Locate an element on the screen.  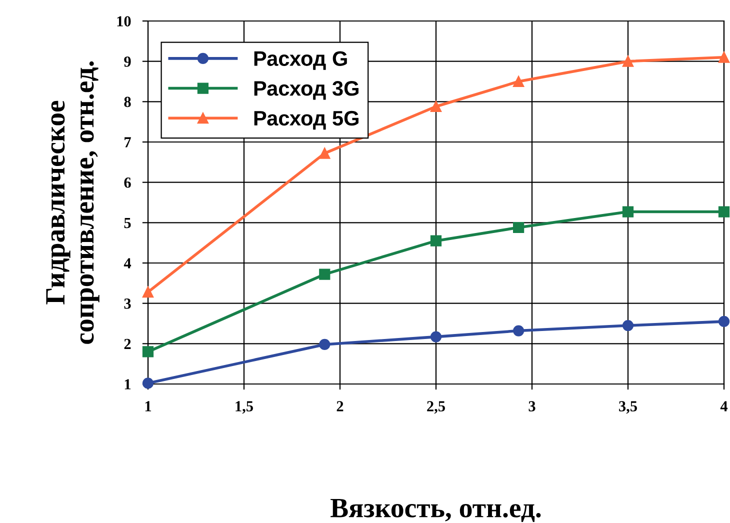
x-tick-label: 3 is located at coordinates (532, 406).